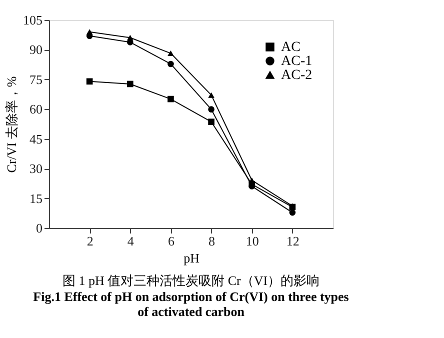 The image size is (444, 338). I want to click on x-tick-label: 8, so click(212, 241).